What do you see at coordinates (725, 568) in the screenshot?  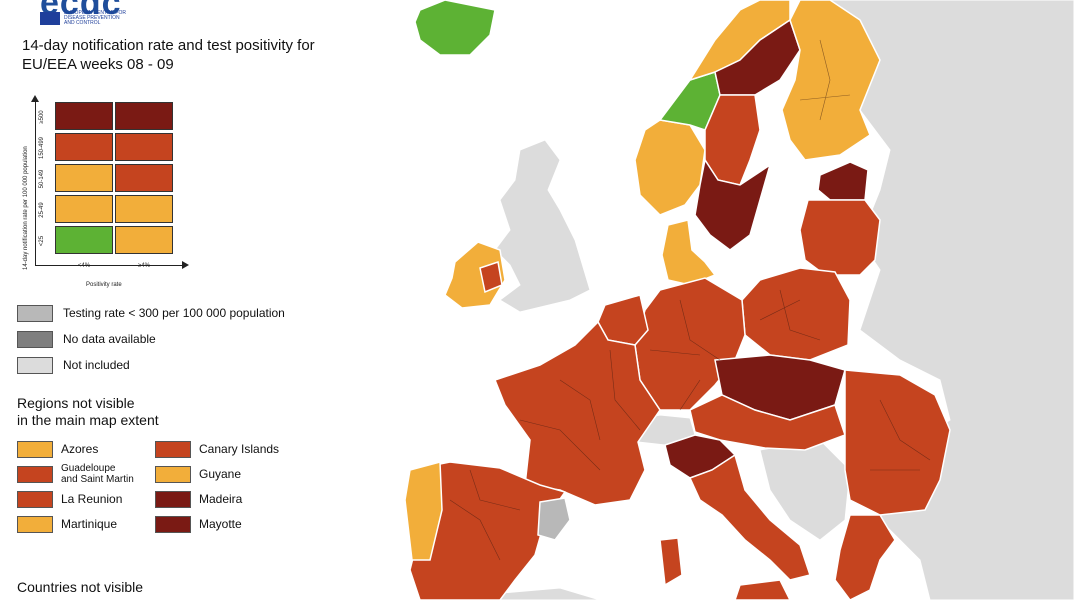 I see `map-region-italy-islands` at bounding box center [725, 568].